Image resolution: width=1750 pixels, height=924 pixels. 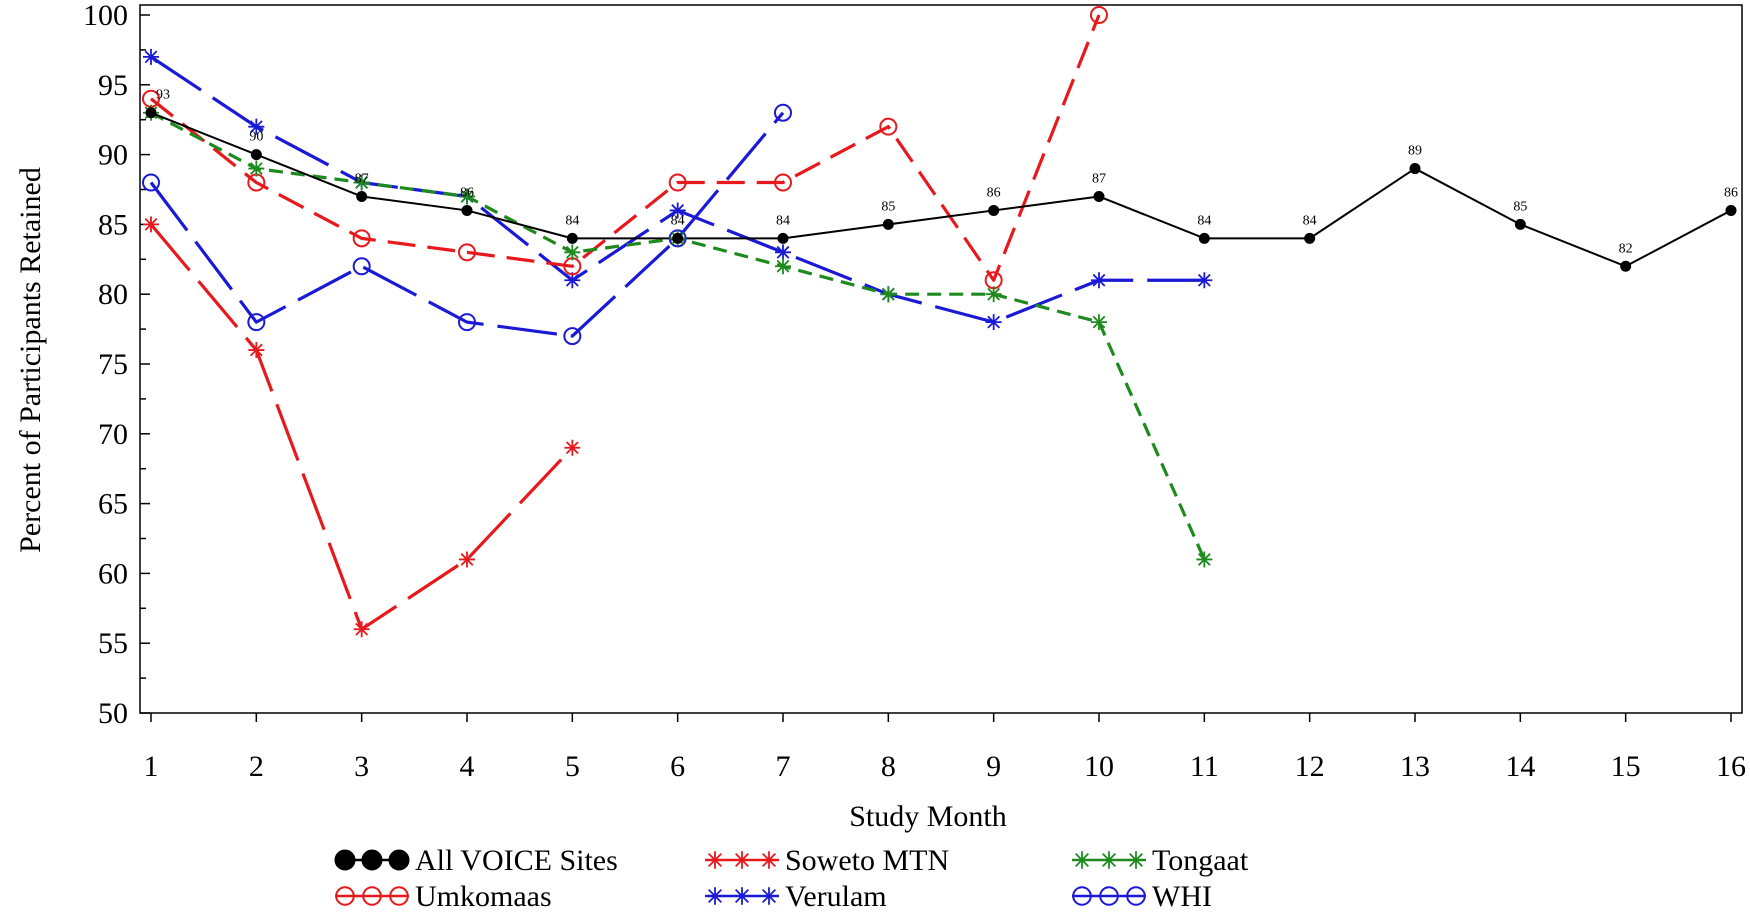 What do you see at coordinates (113, 294) in the screenshot?
I see `y-tick-label: 80` at bounding box center [113, 294].